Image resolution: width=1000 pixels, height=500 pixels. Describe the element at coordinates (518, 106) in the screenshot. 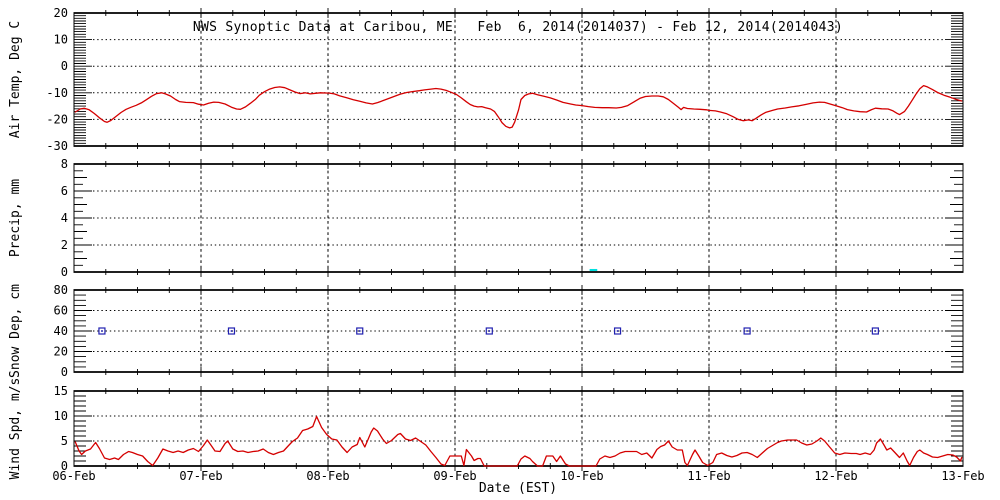

I see `air-temp-series-line` at that location.